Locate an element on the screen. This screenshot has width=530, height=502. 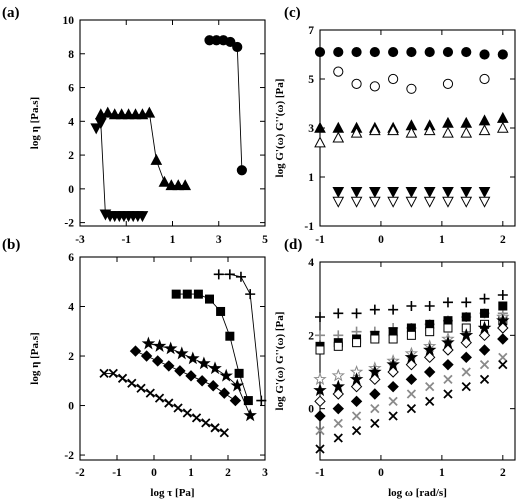
y-tick-label: 0 is located at coordinates (71, 190).